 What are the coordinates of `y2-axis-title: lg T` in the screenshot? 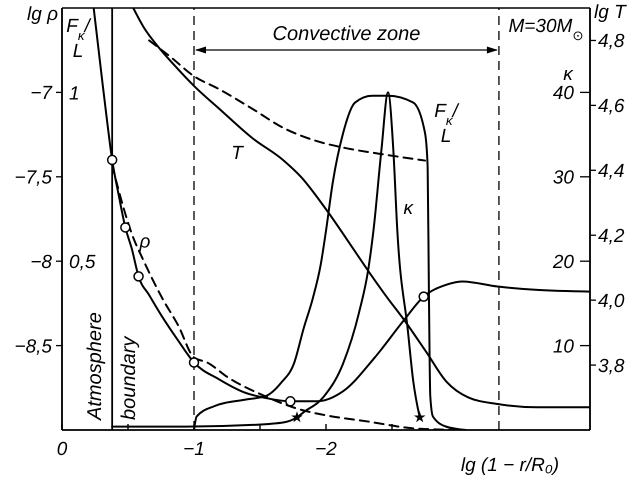 It's located at (611, 12).